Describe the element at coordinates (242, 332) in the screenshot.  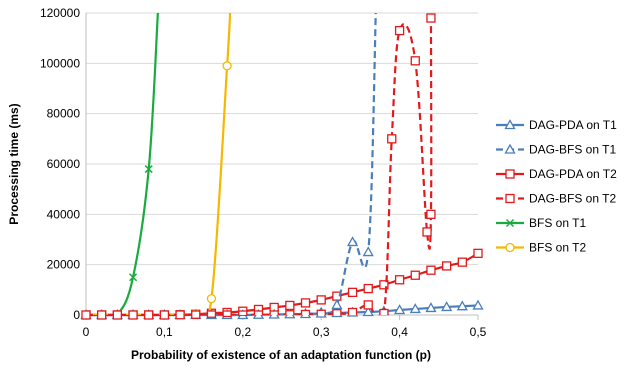
I see `x-tick-label: 0,2` at that location.